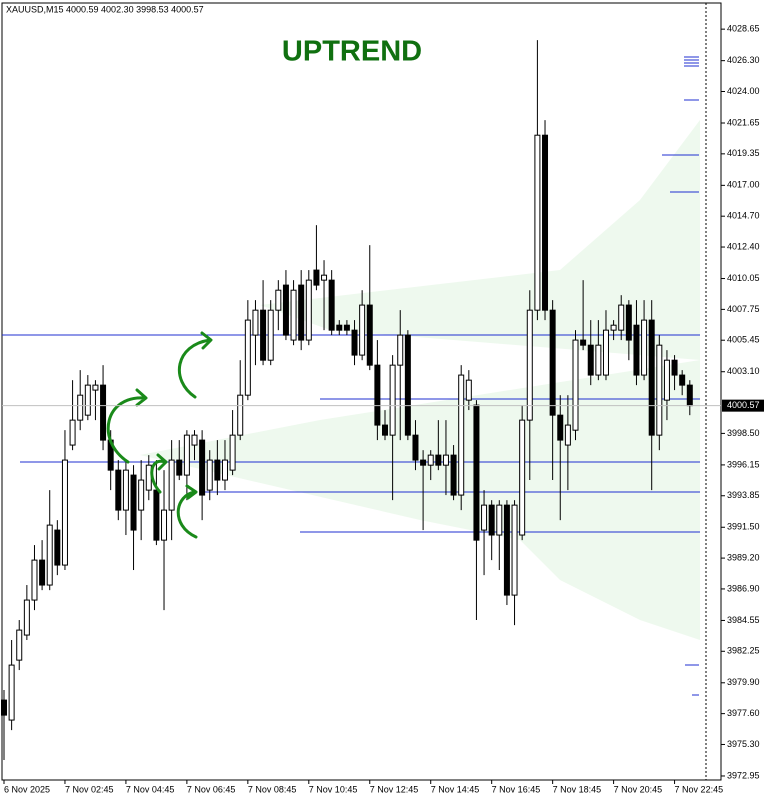  What do you see at coordinates (743, 713) in the screenshot?
I see `y-tick-label: 3977.60` at bounding box center [743, 713].